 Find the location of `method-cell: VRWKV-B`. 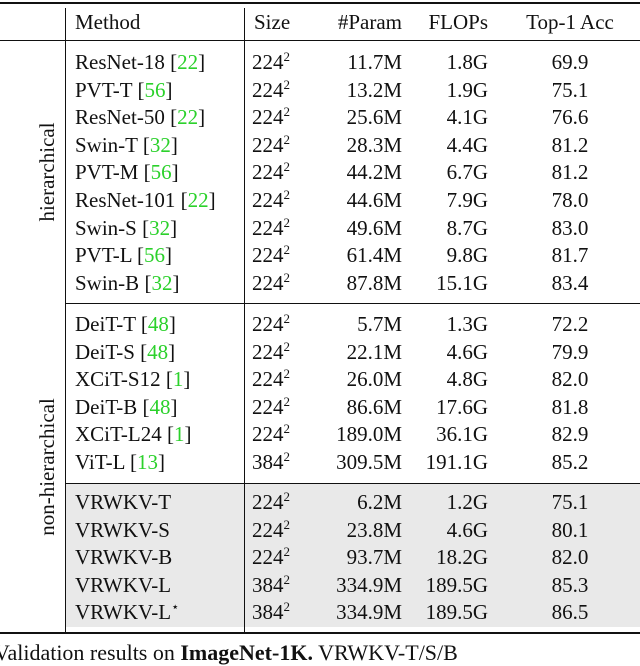

method-cell: VRWKV-B is located at coordinates (123, 557).